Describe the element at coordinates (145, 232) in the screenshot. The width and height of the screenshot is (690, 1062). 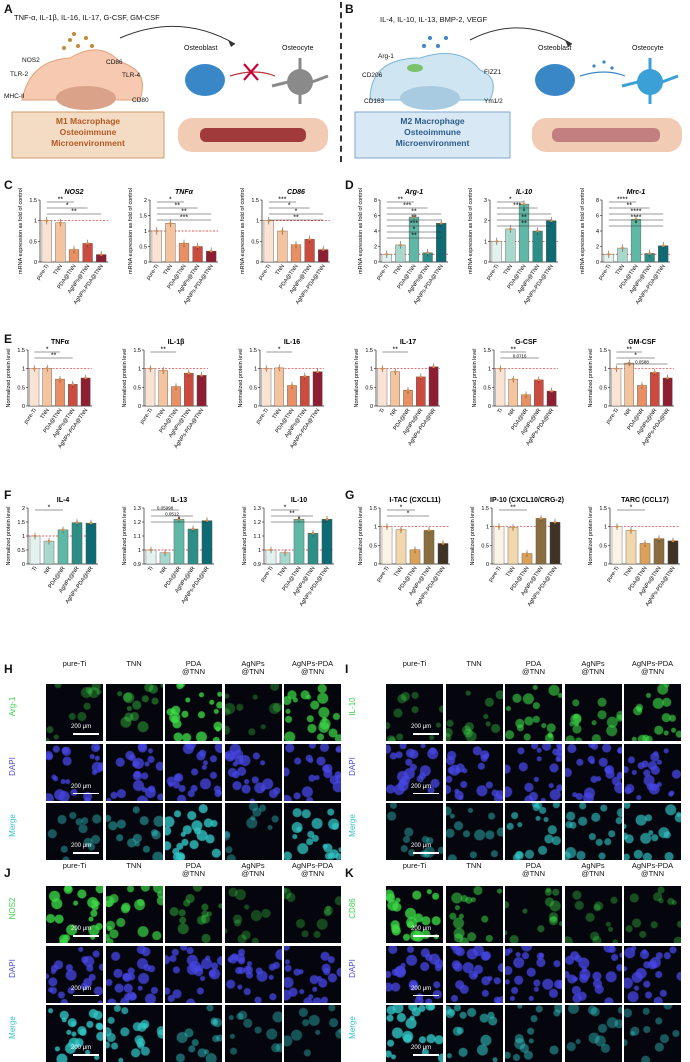
I see `chart1-ytick-label-2: 1` at that location.